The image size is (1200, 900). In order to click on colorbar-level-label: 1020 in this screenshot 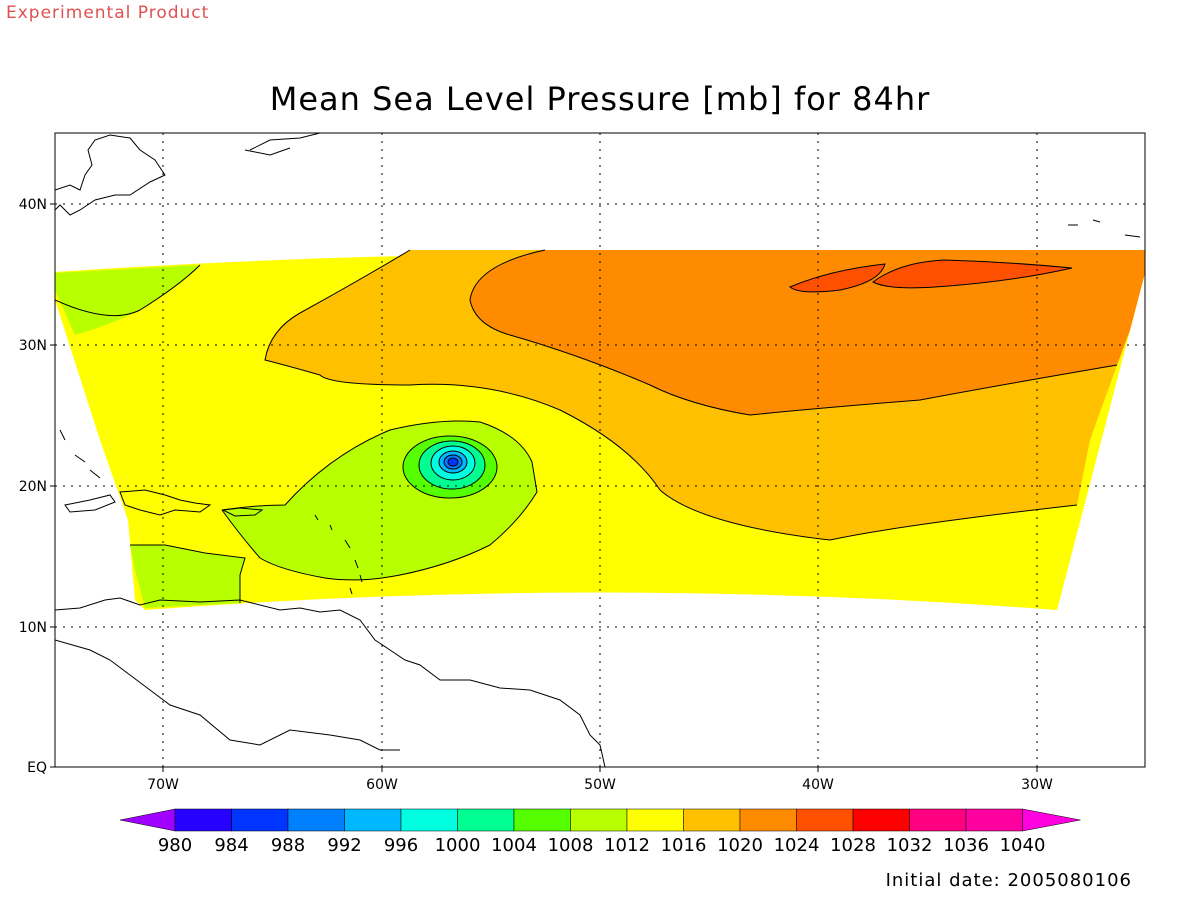, I will do `click(740, 845)`.